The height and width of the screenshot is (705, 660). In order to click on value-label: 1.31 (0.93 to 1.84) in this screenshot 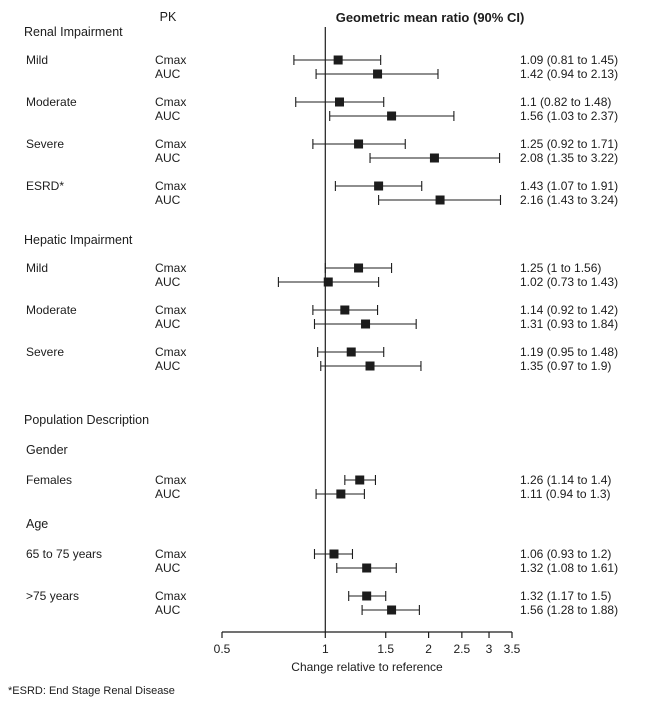, I will do `click(569, 324)`.